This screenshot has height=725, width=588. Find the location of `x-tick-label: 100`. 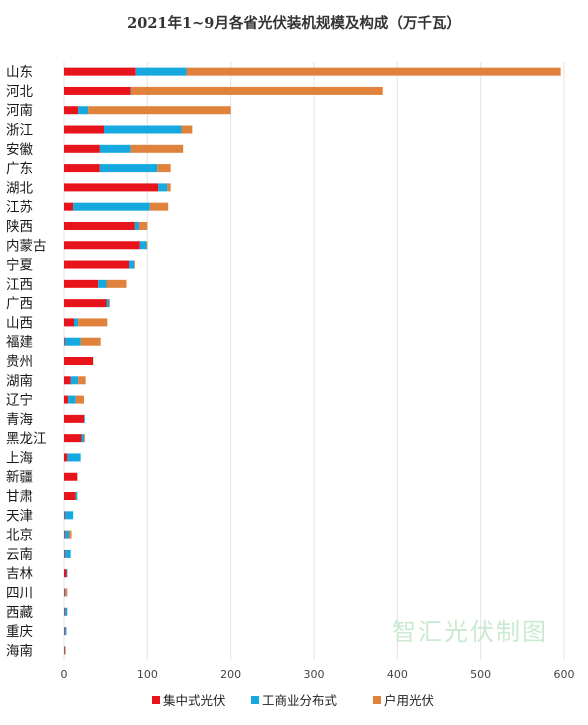

x-tick-label: 100 is located at coordinates (147, 674).